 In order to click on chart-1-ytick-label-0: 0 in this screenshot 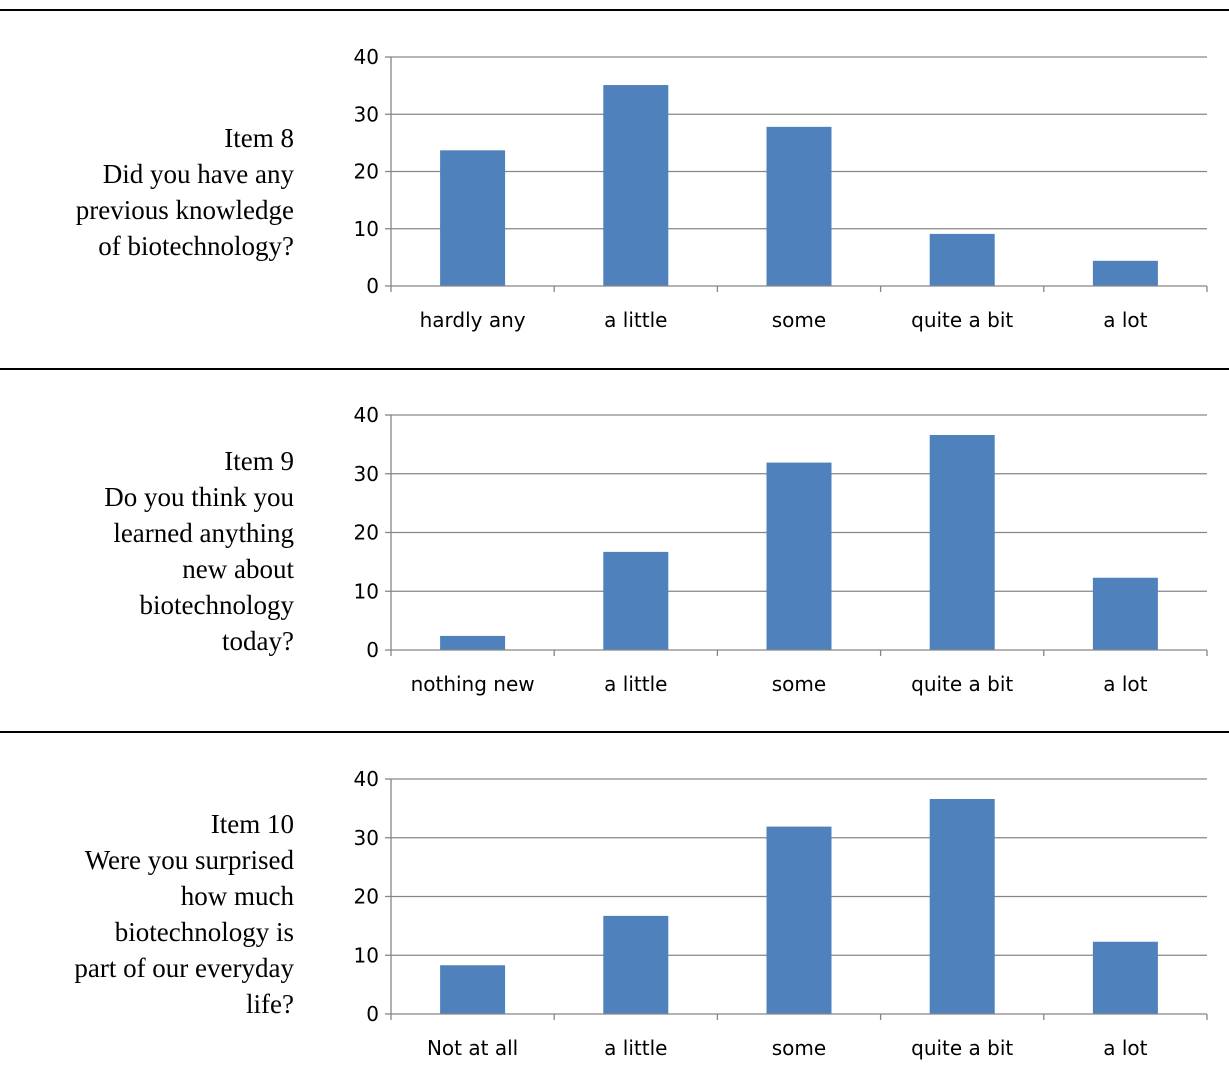, I will do `click(372, 650)`.